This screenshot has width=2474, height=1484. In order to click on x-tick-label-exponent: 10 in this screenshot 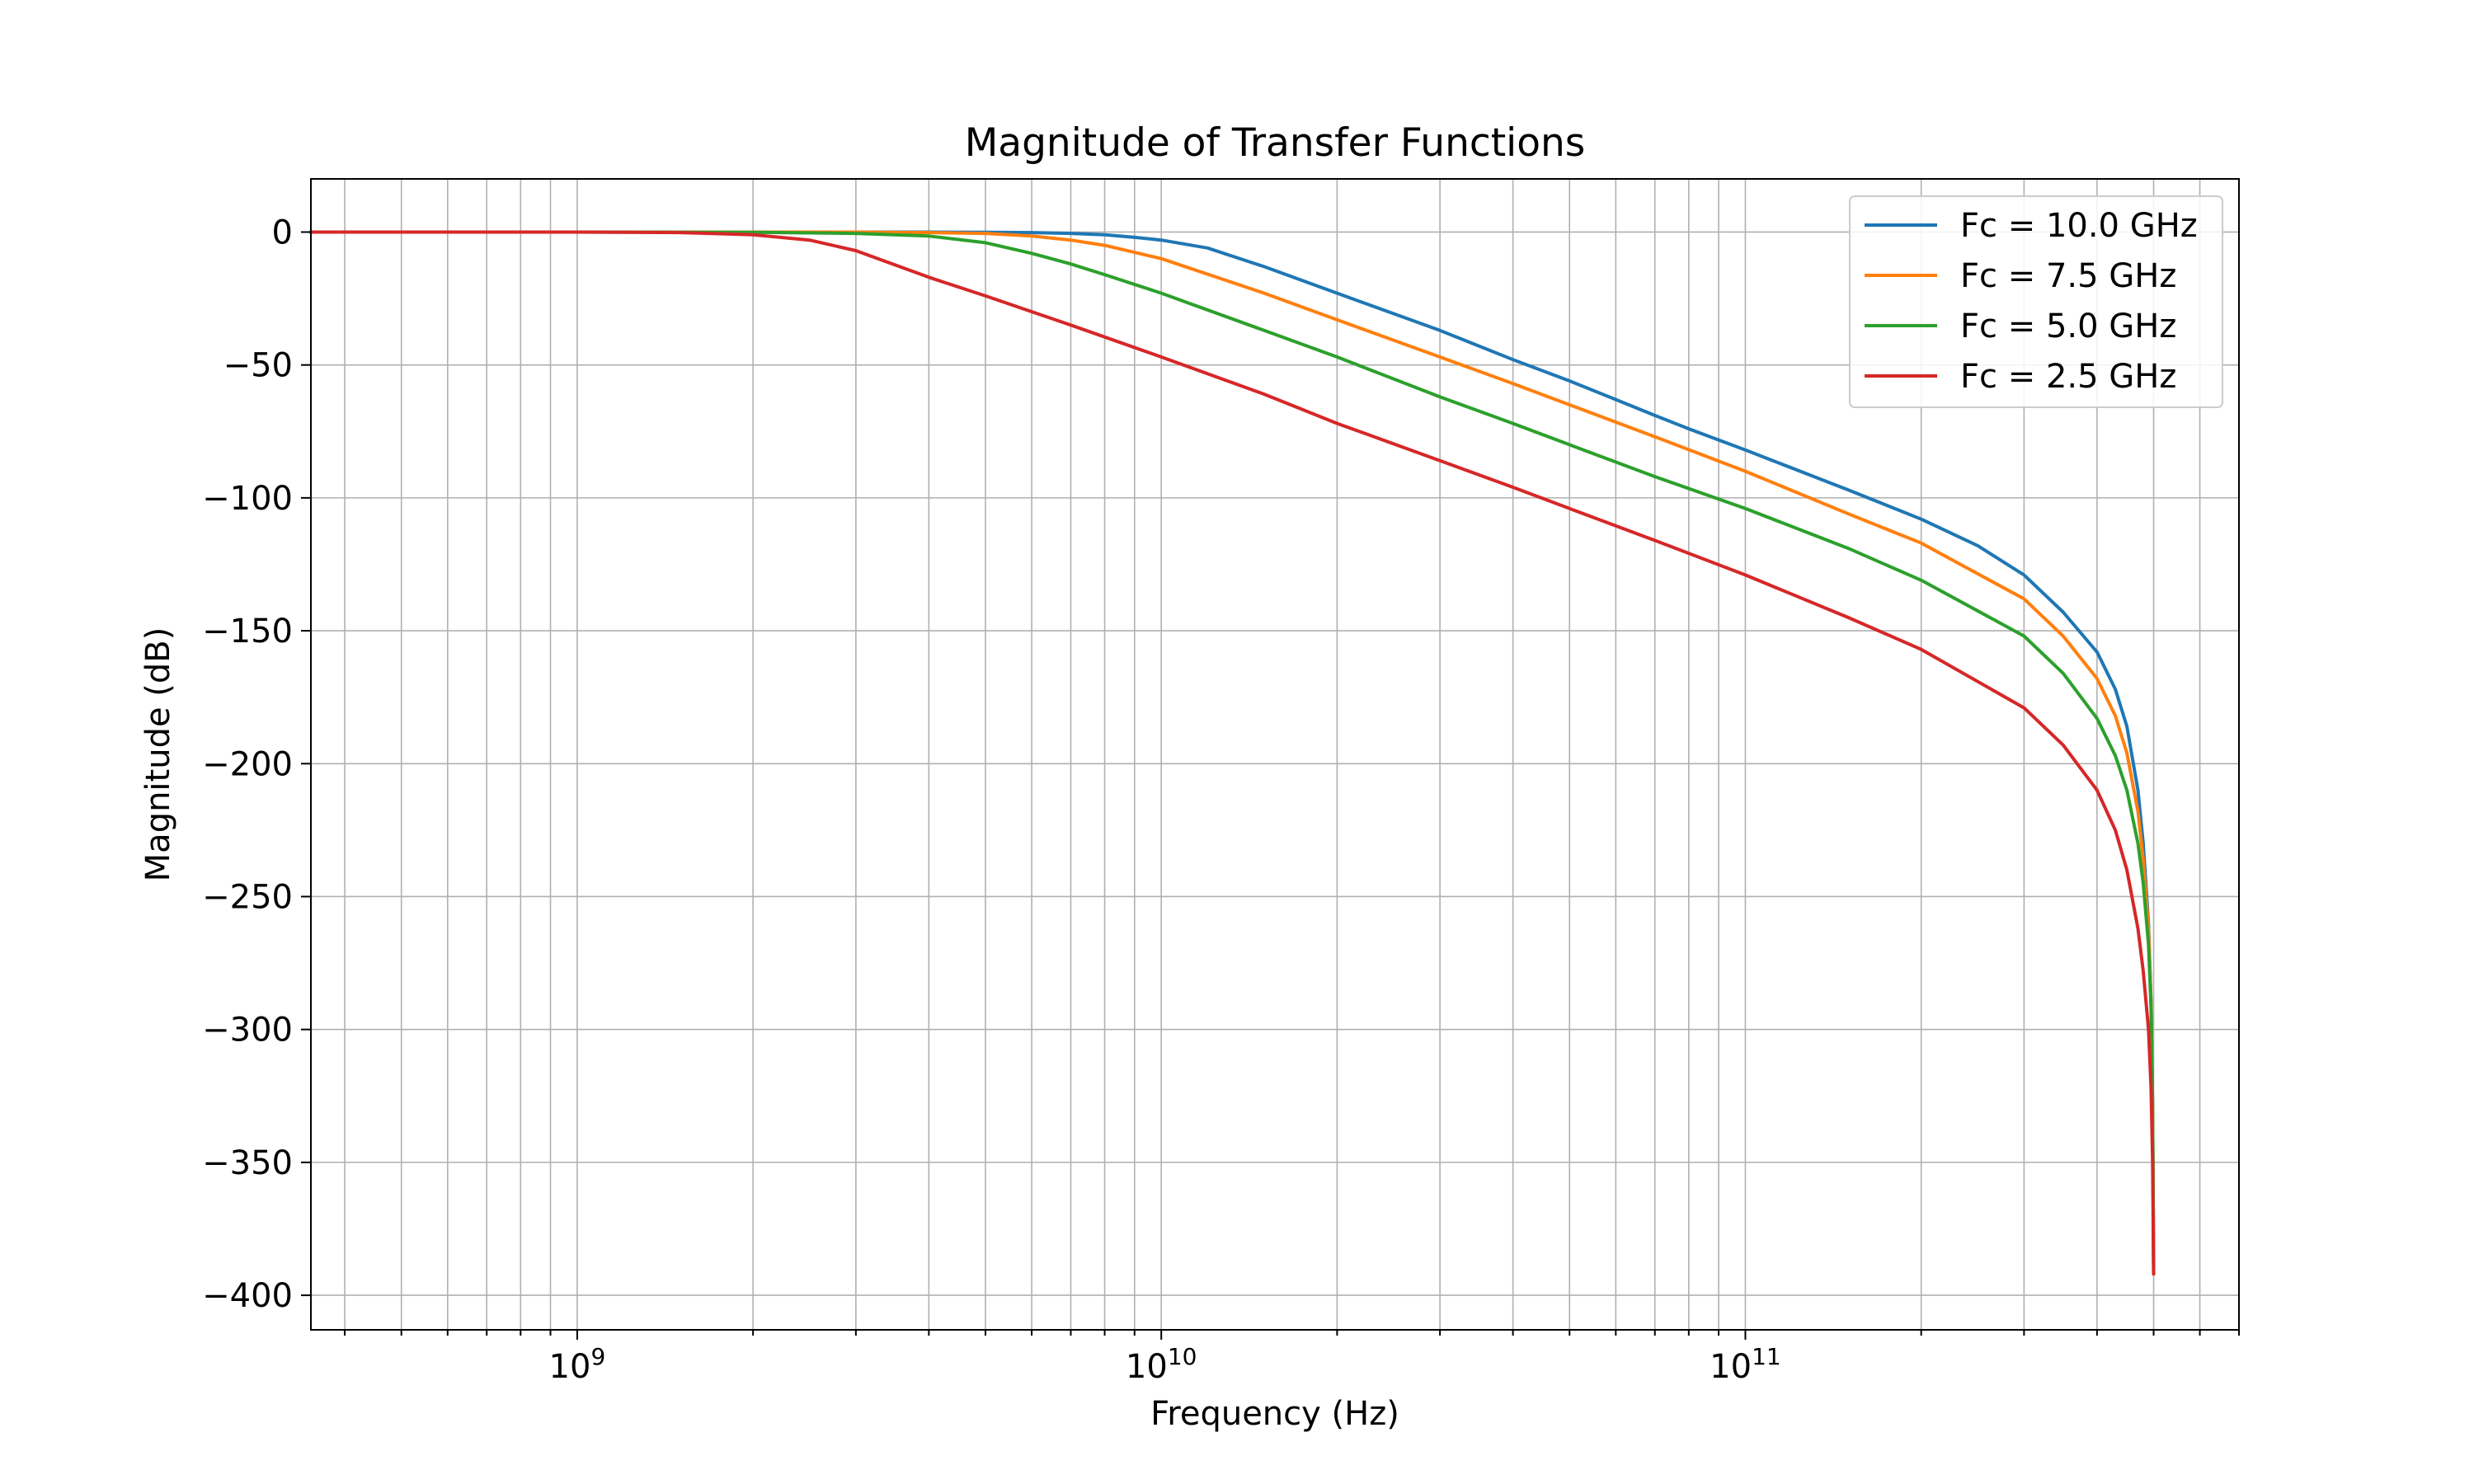, I will do `click(1182, 1356)`.